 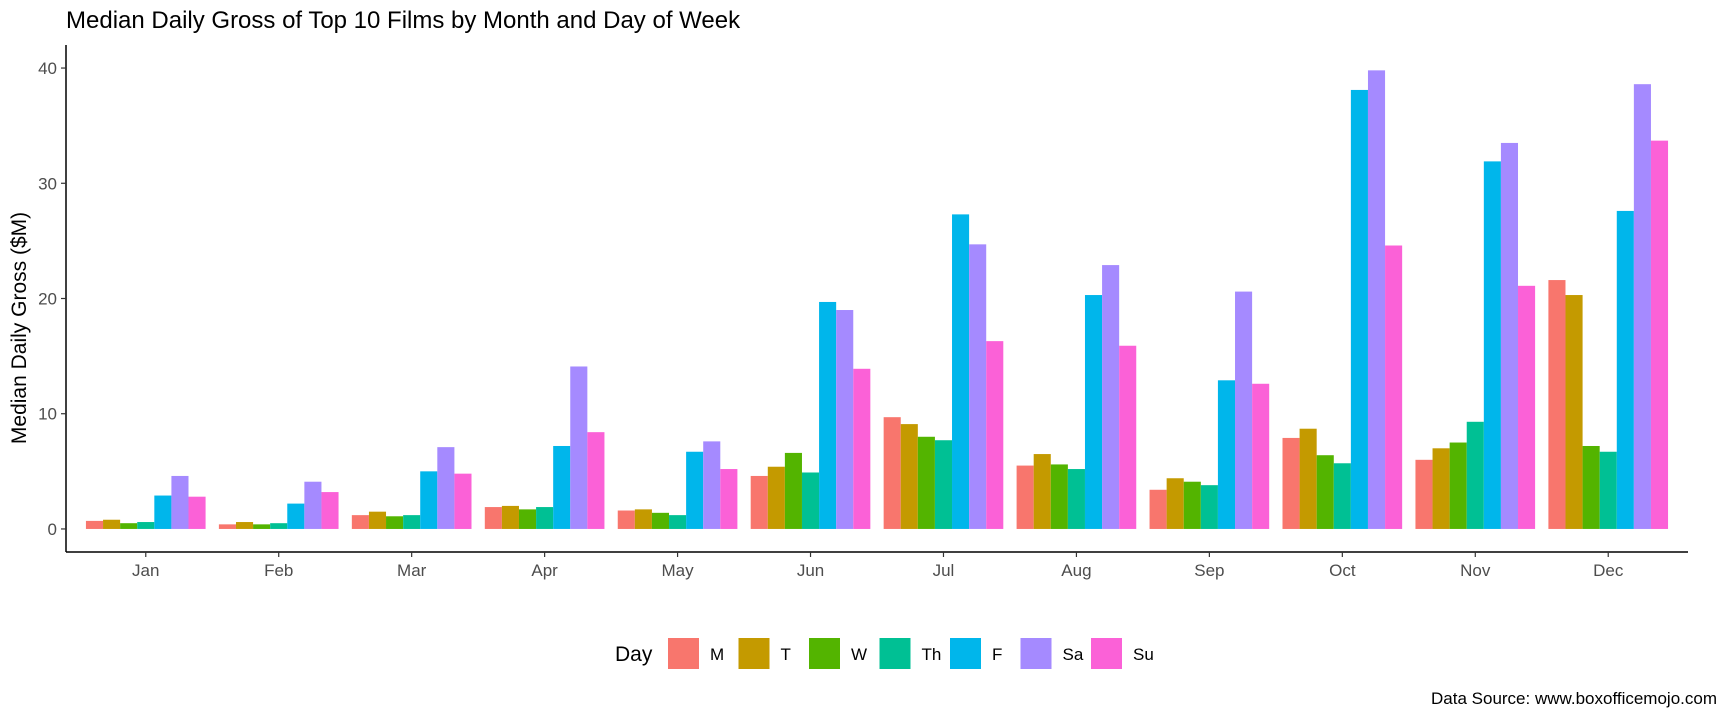 I want to click on legend-key-sa, so click(x=1036, y=653).